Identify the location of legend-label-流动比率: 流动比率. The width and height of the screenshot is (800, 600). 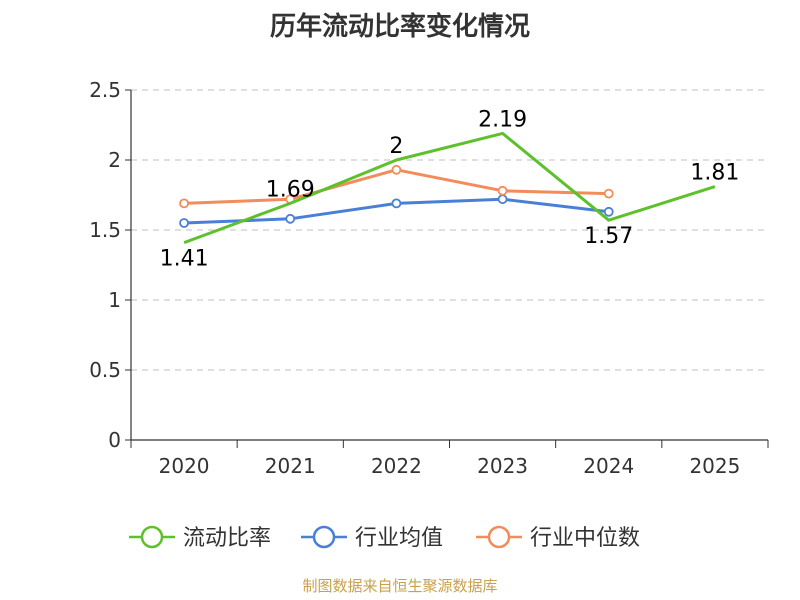
(227, 538).